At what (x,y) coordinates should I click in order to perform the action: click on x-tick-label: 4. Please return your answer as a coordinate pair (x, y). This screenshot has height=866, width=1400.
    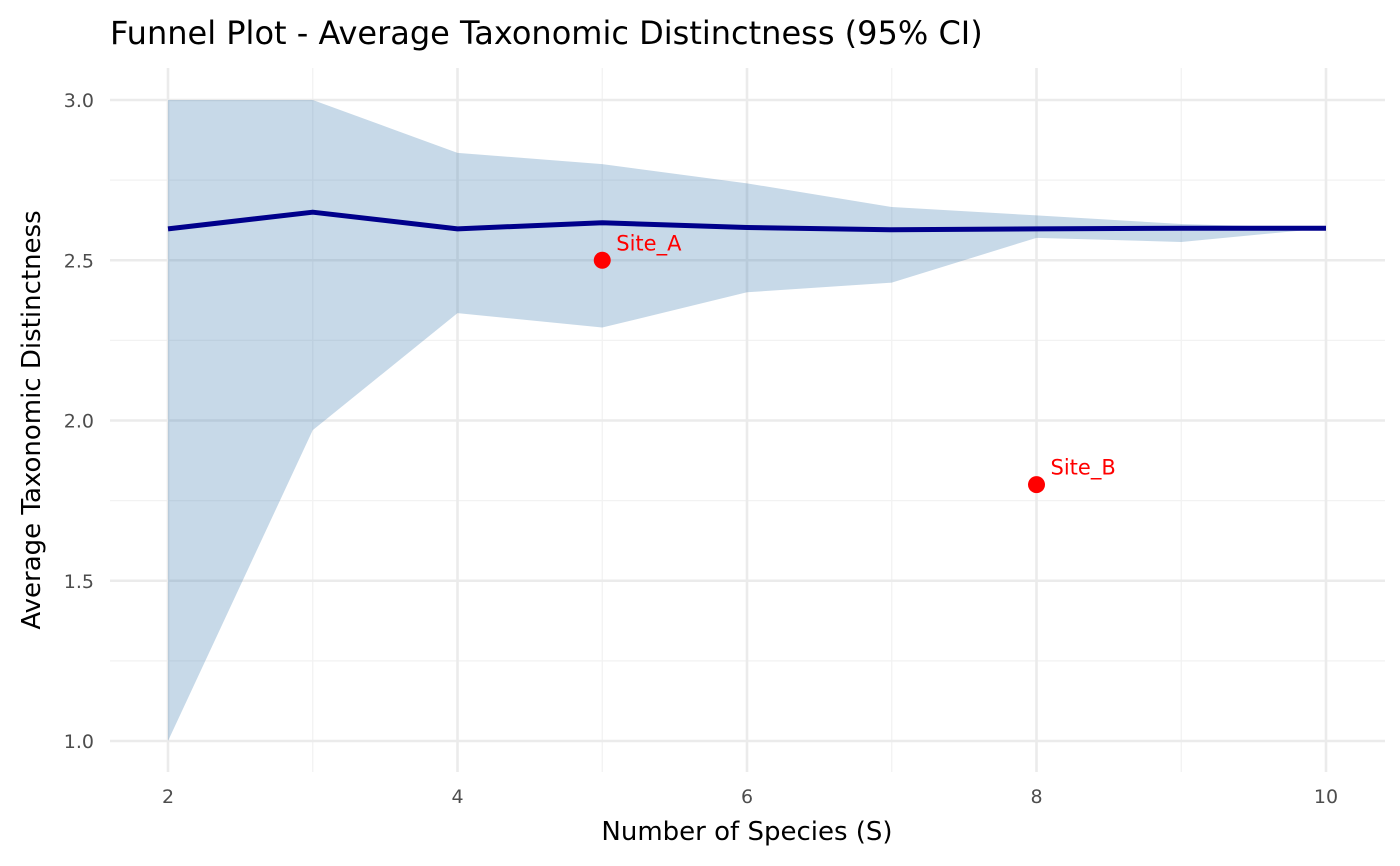
    Looking at the image, I should click on (457, 797).